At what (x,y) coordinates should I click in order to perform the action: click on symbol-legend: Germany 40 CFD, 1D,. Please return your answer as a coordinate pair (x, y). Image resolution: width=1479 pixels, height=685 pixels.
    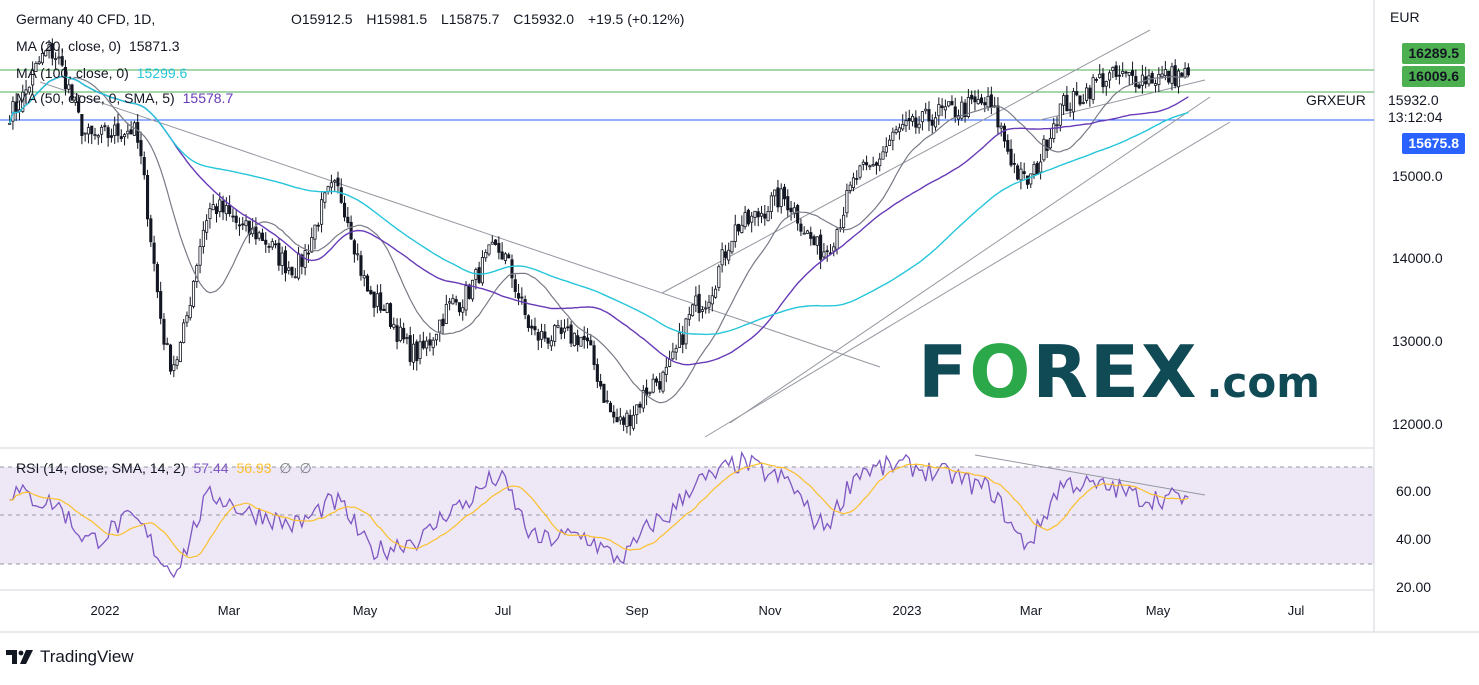
    Looking at the image, I should click on (87, 19).